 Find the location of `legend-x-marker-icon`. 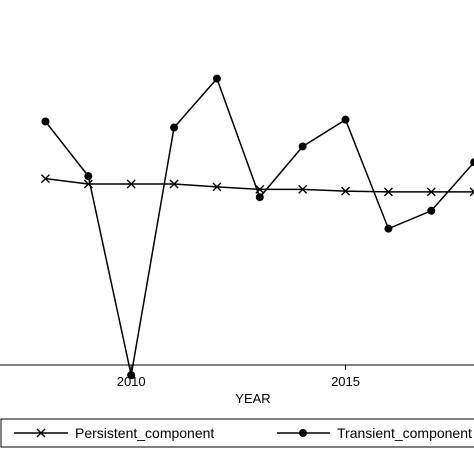

legend-x-marker-icon is located at coordinates (41, 433).